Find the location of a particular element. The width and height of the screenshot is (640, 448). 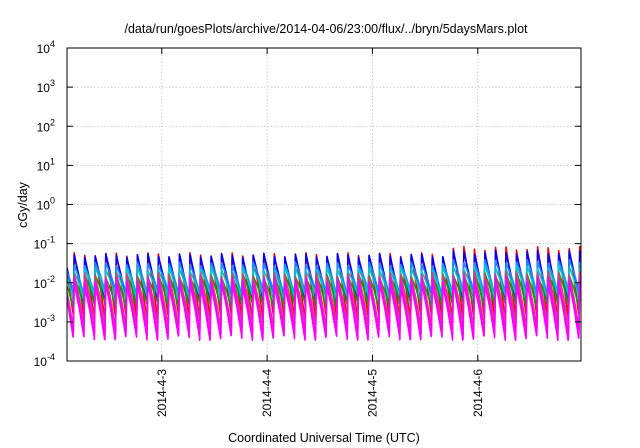

y-tick-label: 10⁻⁴ is located at coordinates (44, 360).